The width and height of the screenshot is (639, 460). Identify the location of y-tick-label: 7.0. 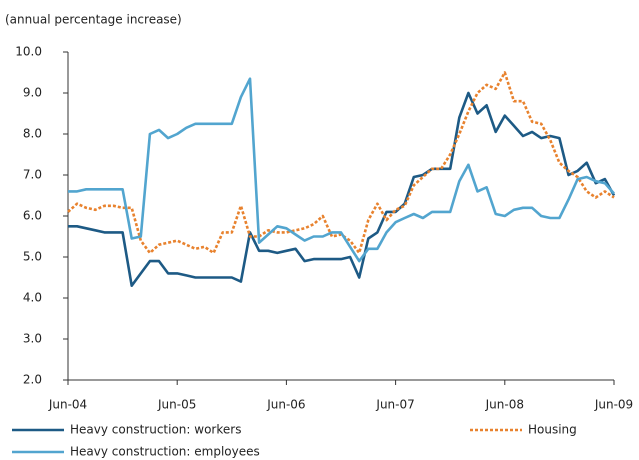
(32, 175).